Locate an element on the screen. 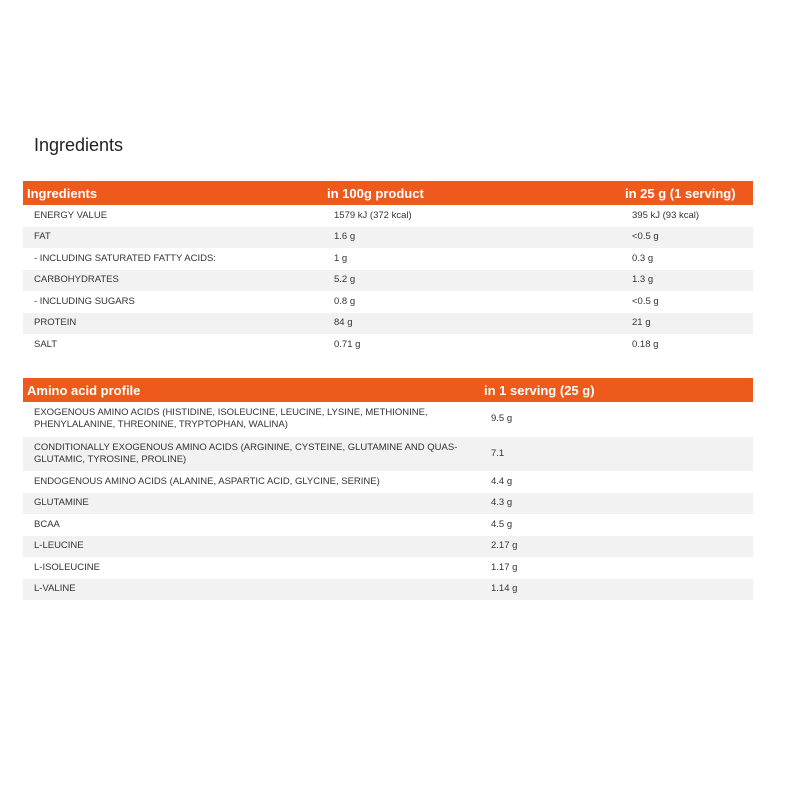 This screenshot has width=790, height=800. table-row: L-VALINE 1.14 g is located at coordinates (388, 589).